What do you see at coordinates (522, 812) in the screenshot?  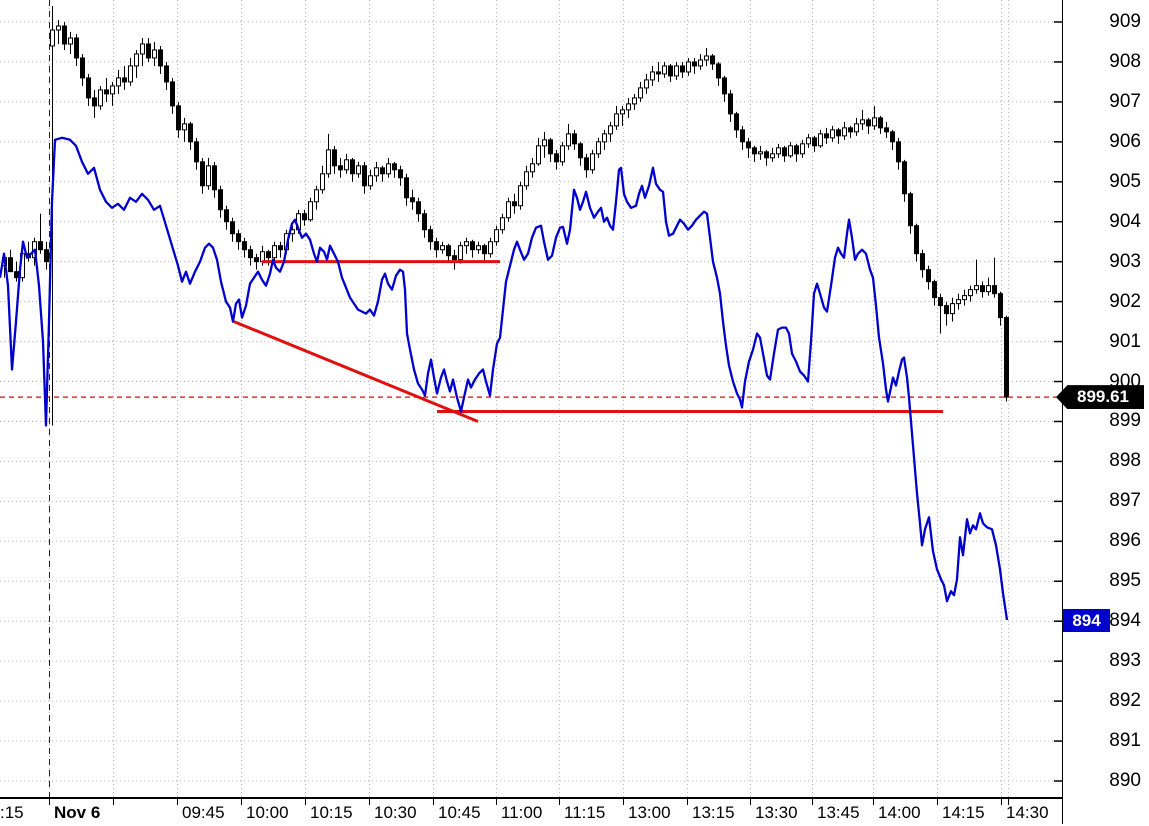 I see `x-axis-label: 11:00` at bounding box center [522, 812].